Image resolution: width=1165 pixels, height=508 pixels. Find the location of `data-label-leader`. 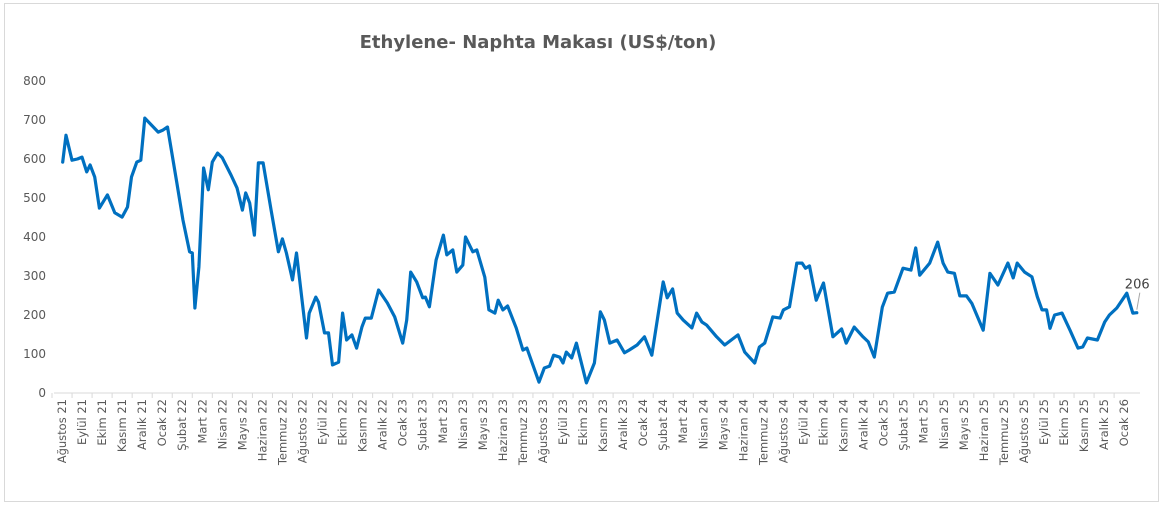

data-label-leader is located at coordinates (1138, 301).